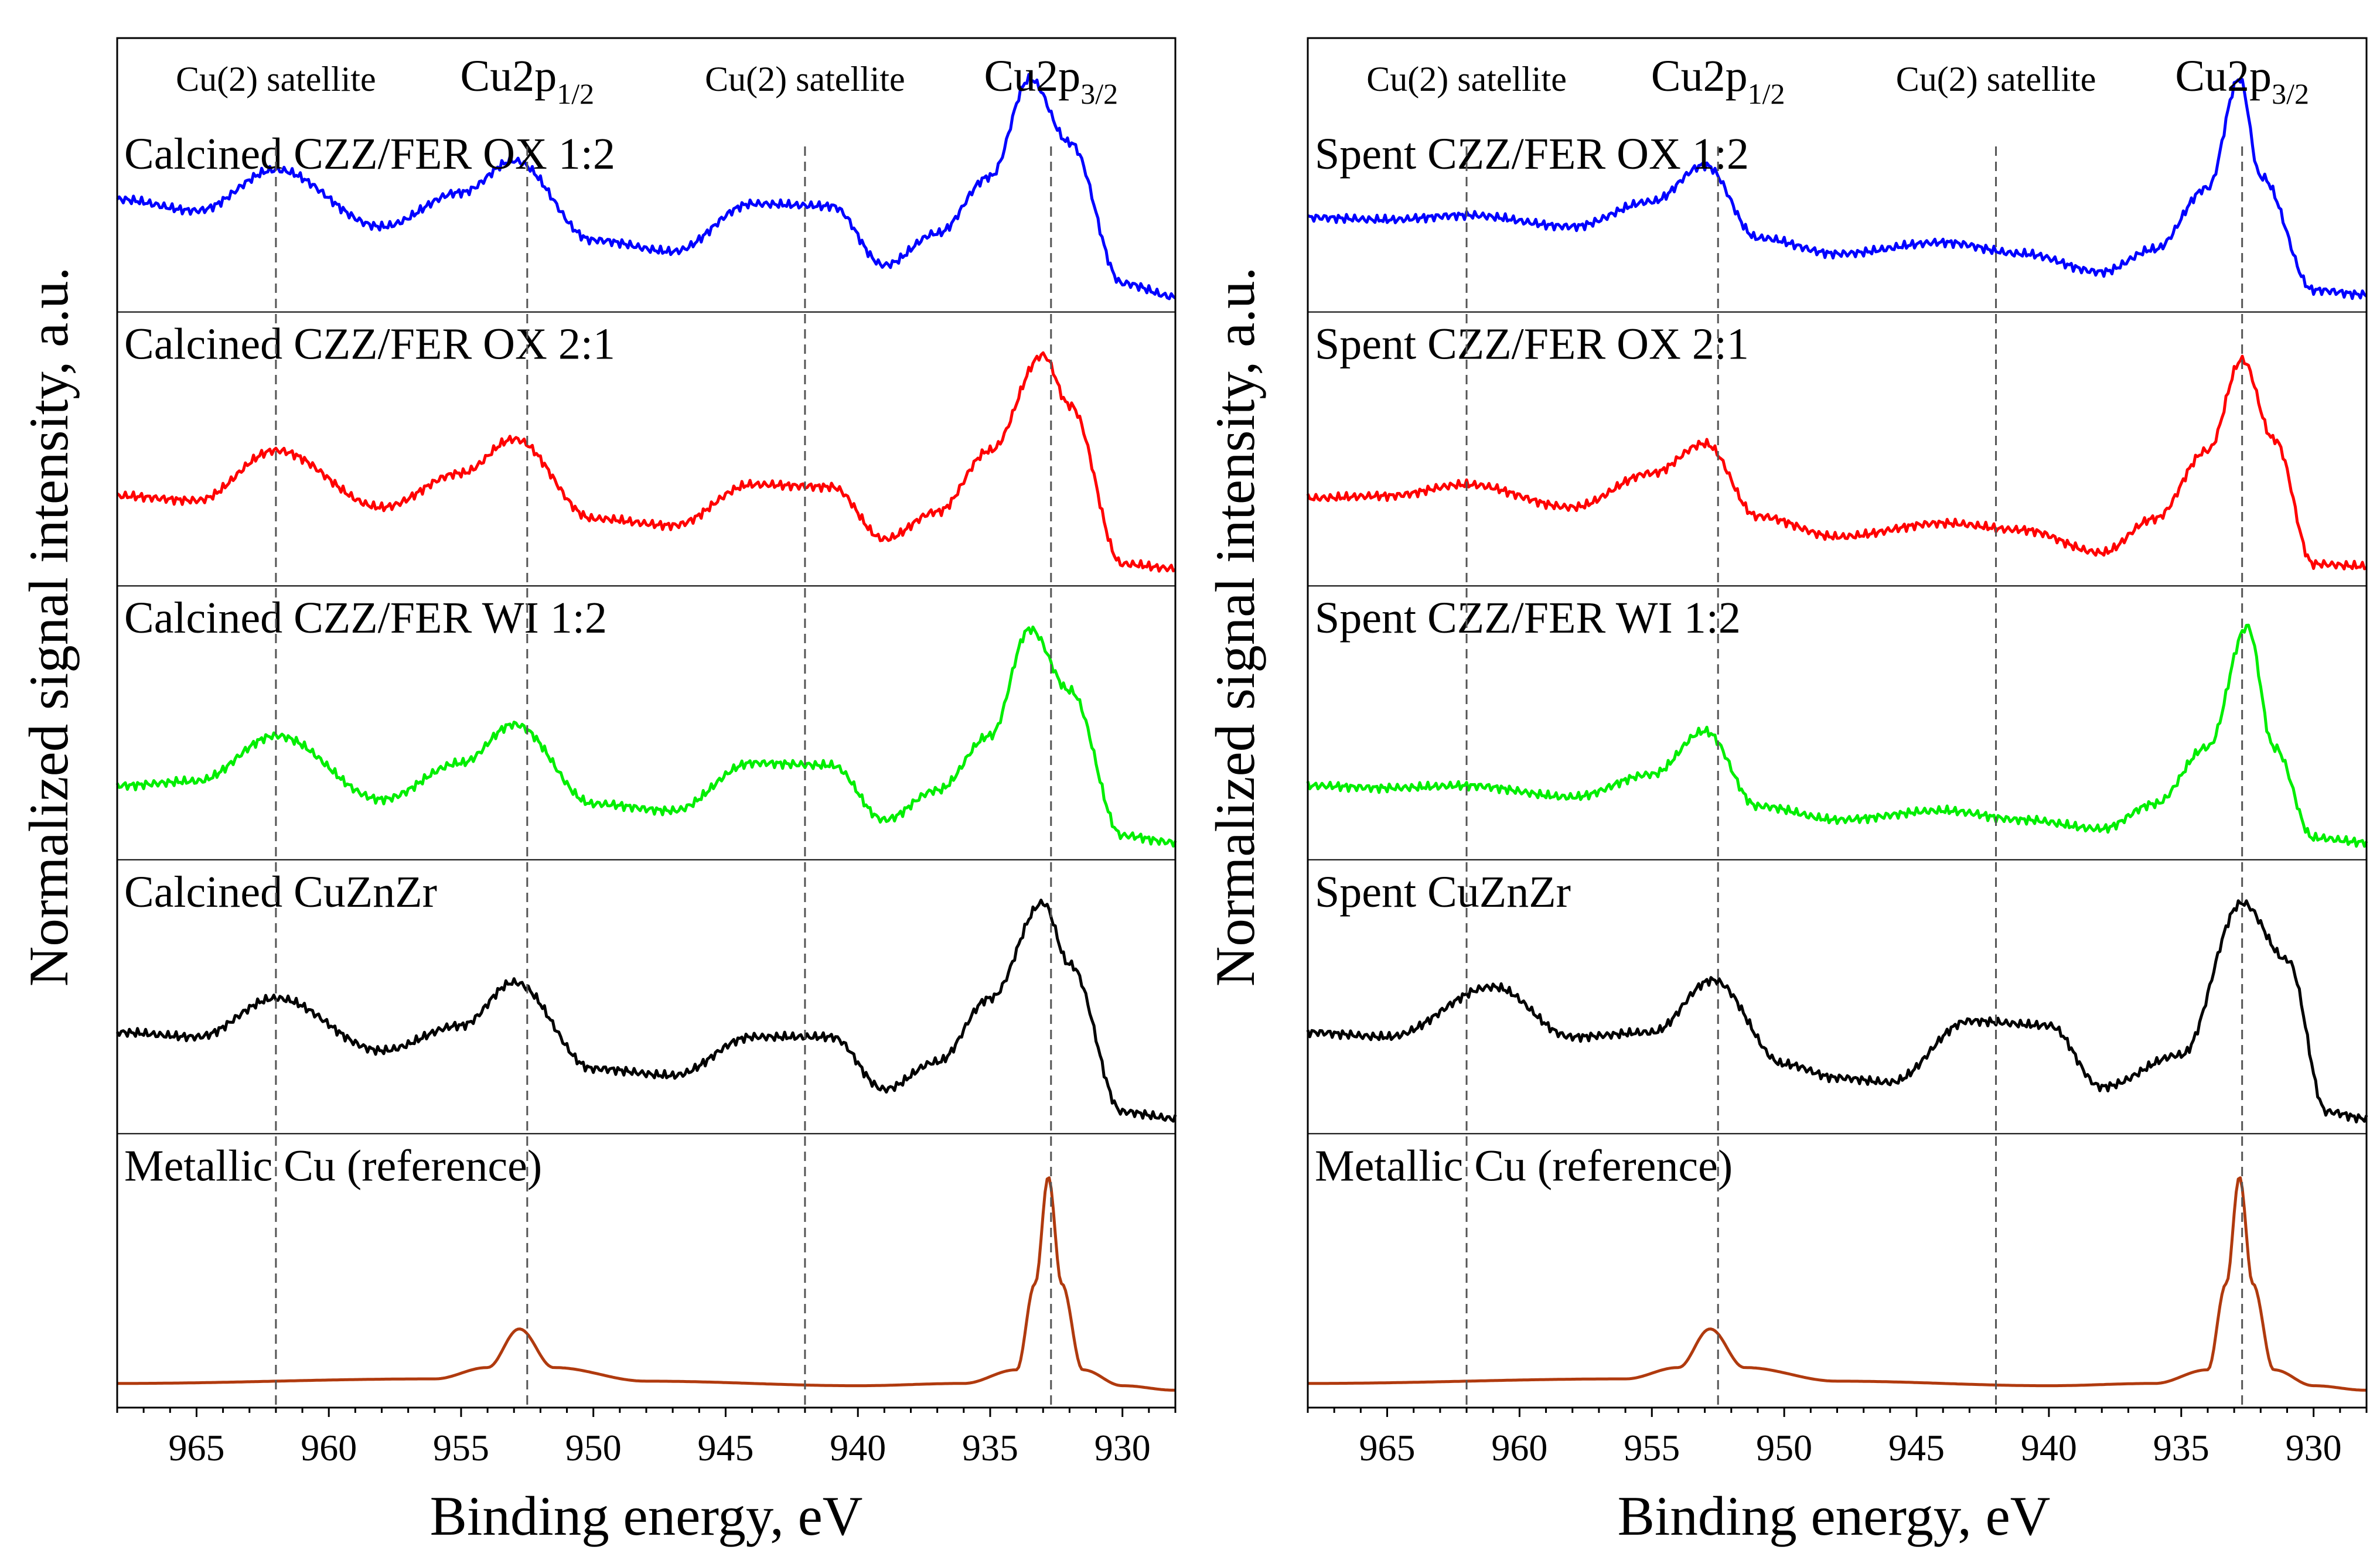  I want to click on calcined-x-axis-label: Binding energy, eV, so click(646, 1516).